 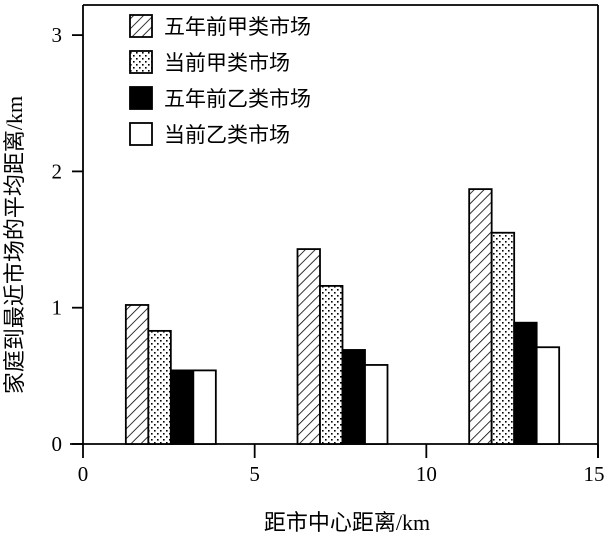 I want to click on legend-label: 当前乙类市场, so click(x=227, y=135).